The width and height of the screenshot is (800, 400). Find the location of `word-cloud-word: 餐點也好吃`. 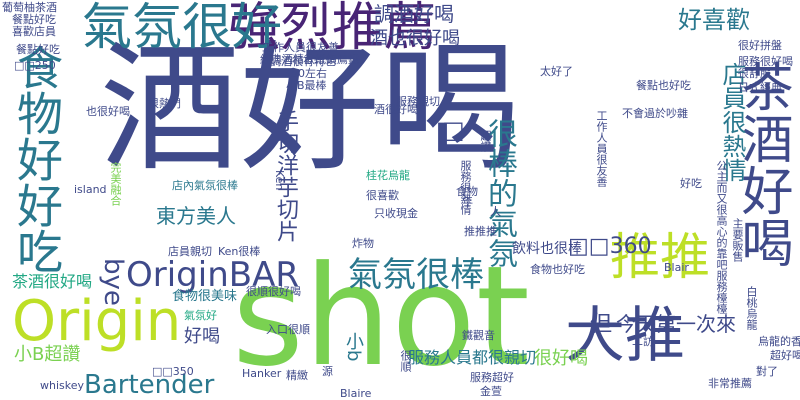

word-cloud-word: 餐點也好吃 is located at coordinates (663, 85).